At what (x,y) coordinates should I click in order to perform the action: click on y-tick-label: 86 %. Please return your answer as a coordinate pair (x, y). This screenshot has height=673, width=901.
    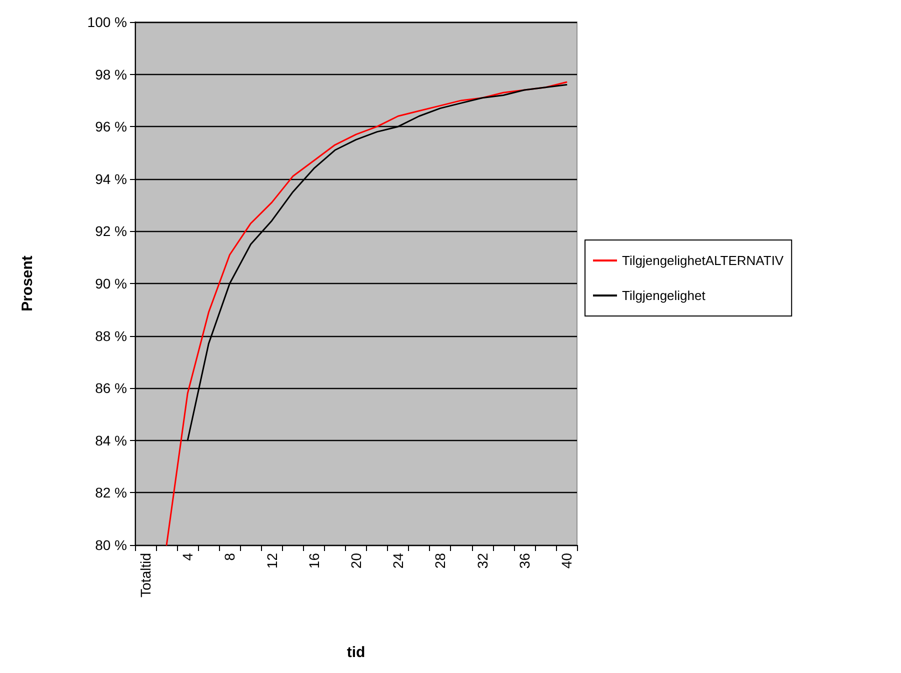
    Looking at the image, I should click on (111, 388).